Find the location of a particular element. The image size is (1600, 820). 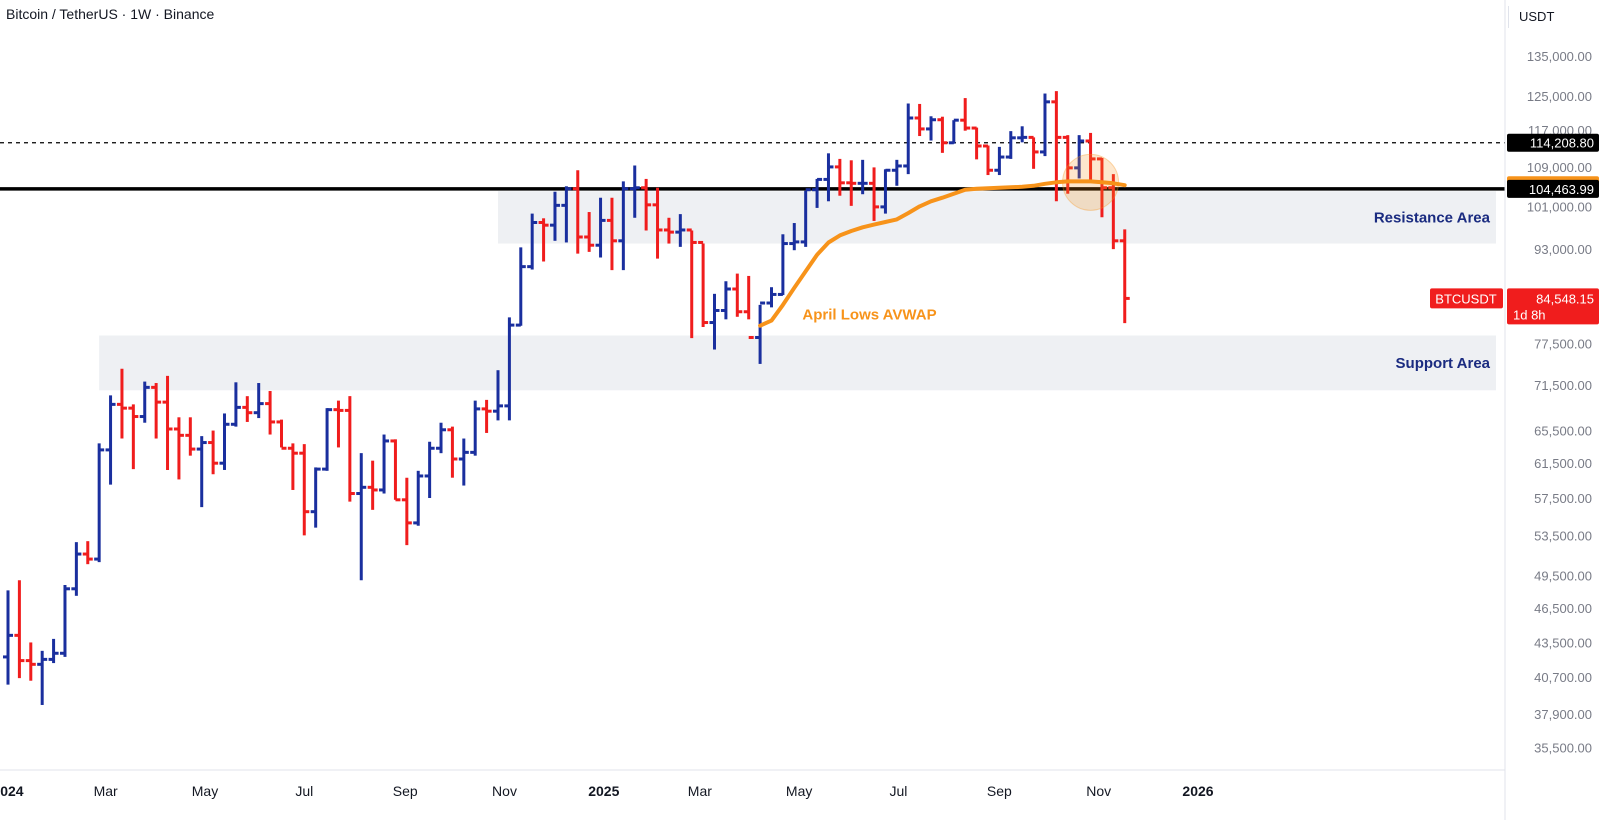

currency-selector: USDT is located at coordinates (1554, 17).